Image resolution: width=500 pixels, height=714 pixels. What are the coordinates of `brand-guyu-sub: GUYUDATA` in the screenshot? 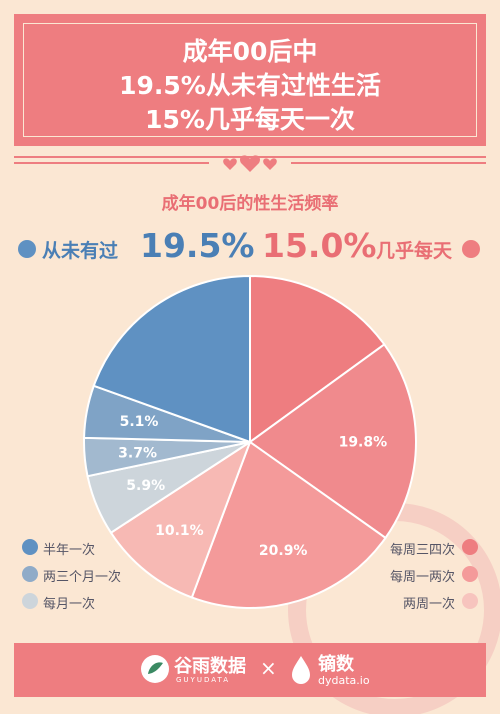 It's located at (203, 680).